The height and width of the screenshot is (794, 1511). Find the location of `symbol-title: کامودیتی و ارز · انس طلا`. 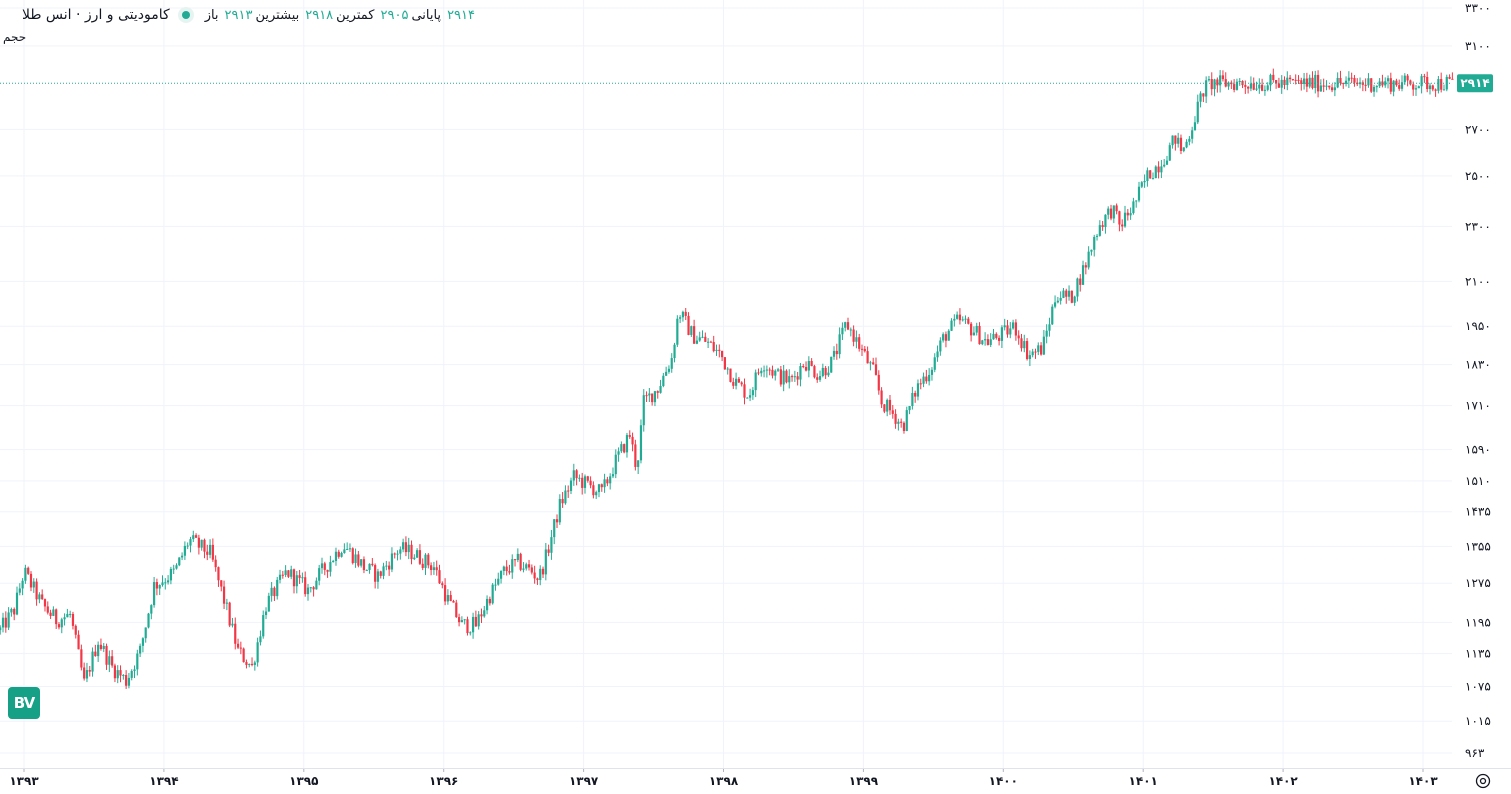

symbol-title: کامودیتی و ارز · انس طلا is located at coordinates (95, 15).